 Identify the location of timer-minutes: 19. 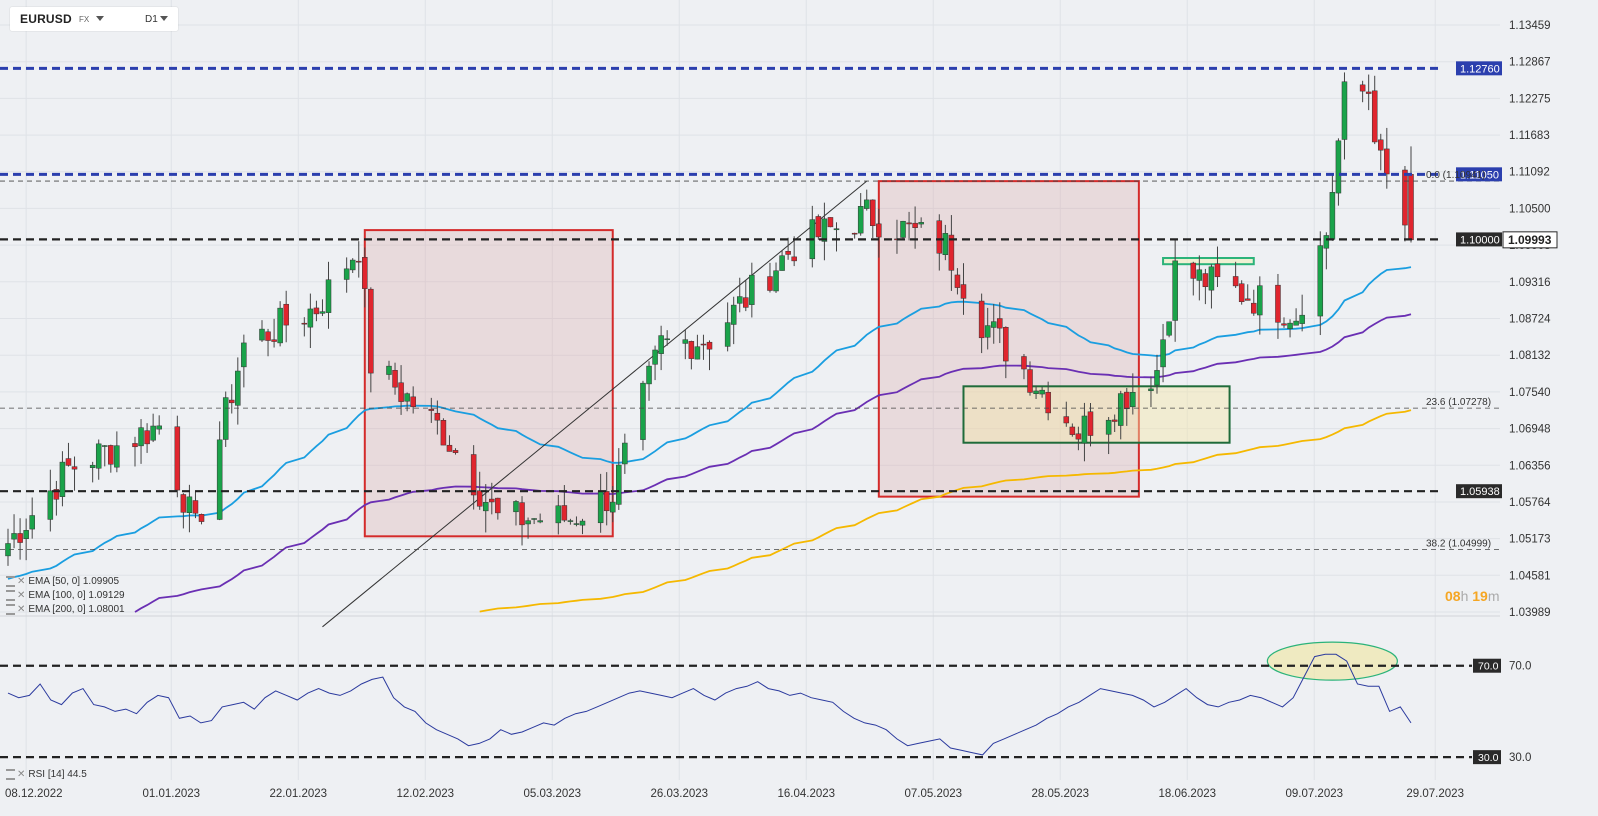
(1480, 596).